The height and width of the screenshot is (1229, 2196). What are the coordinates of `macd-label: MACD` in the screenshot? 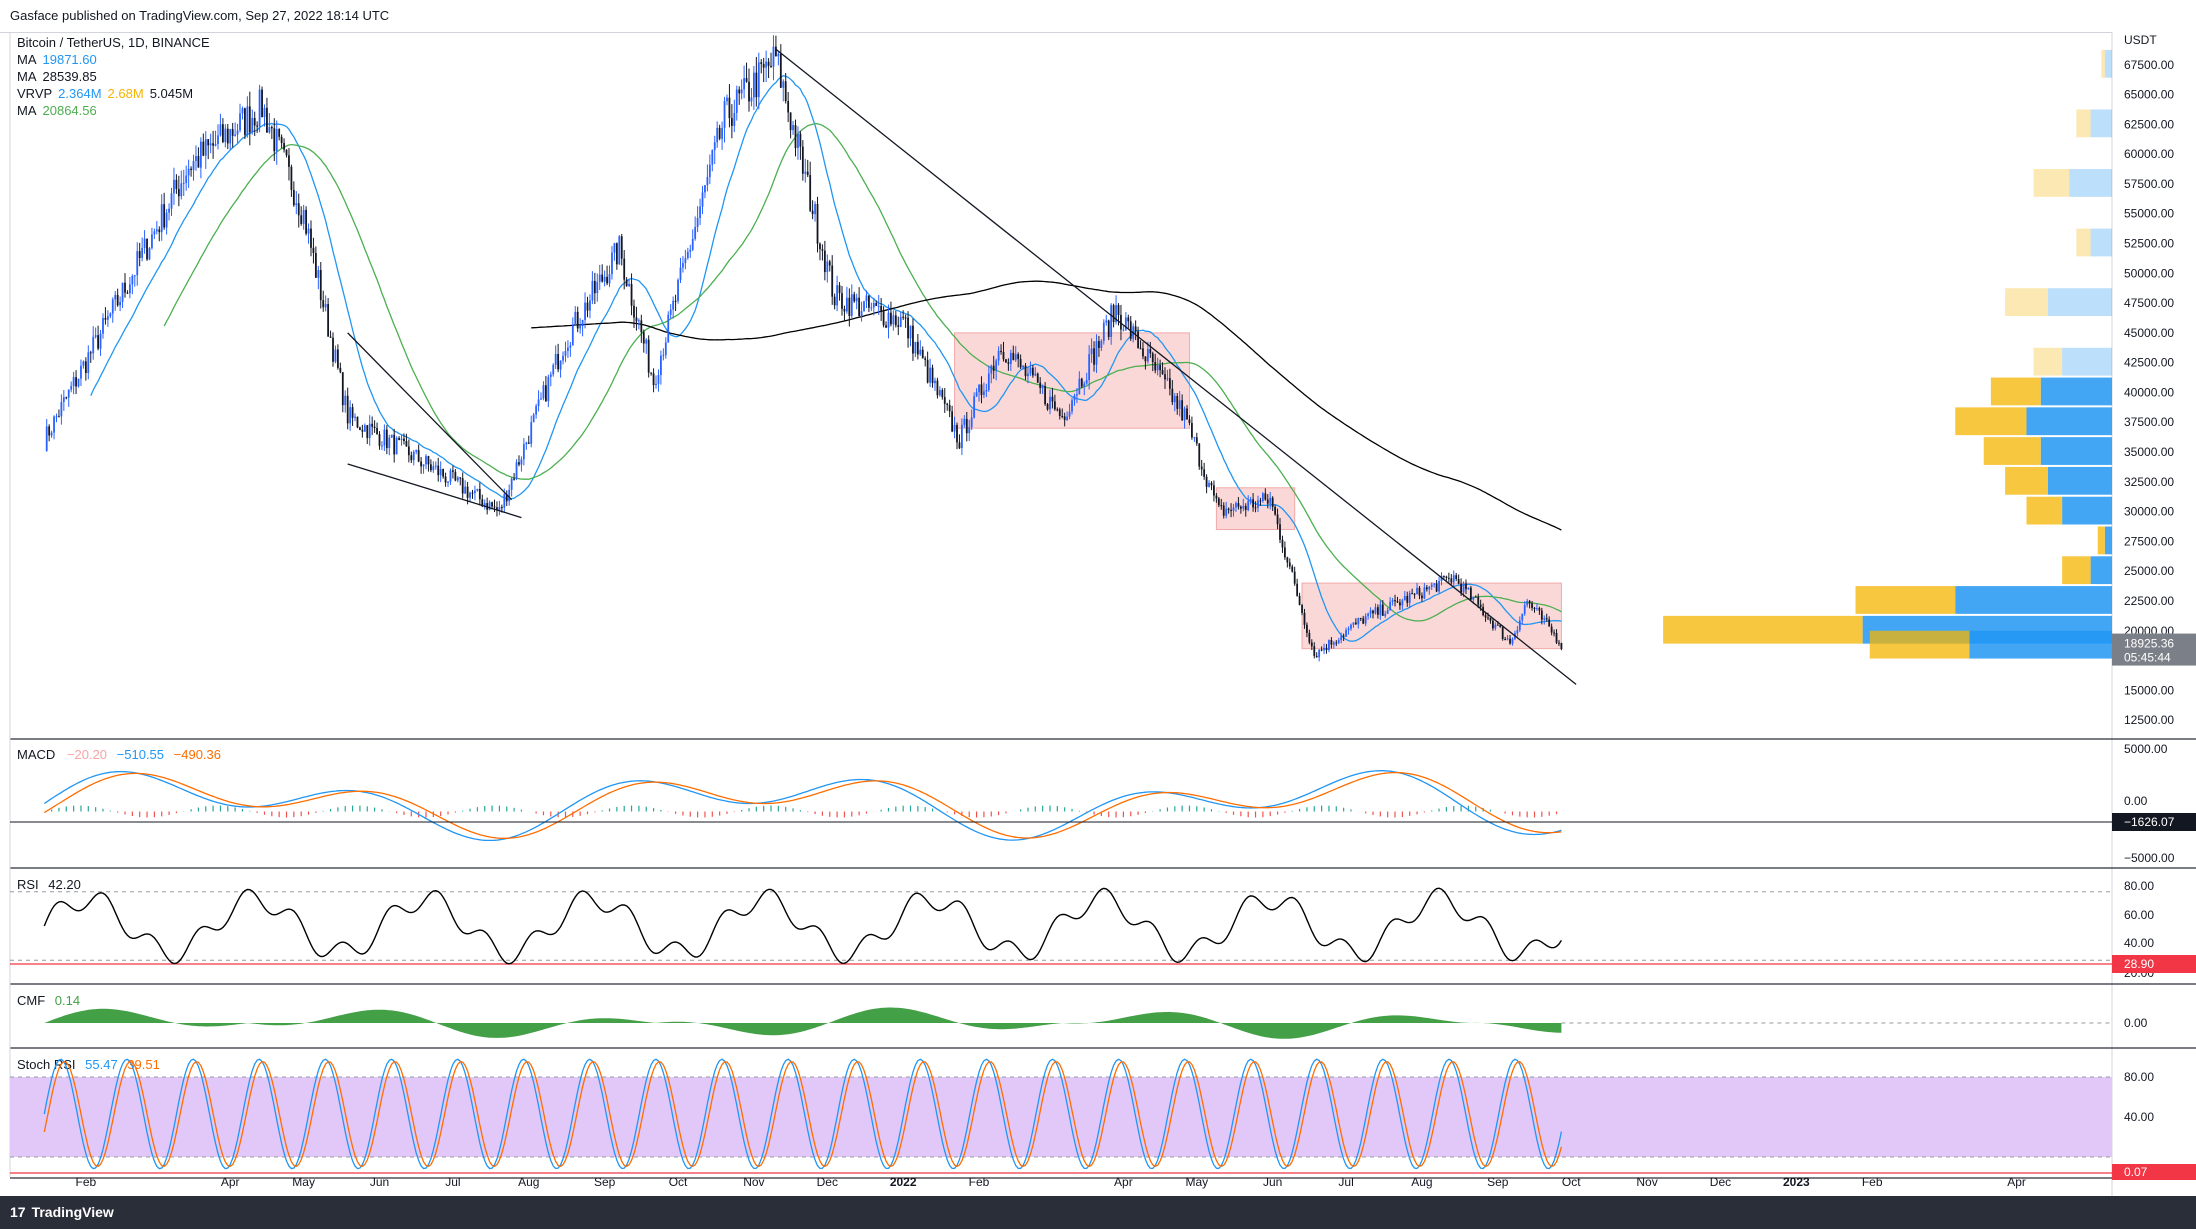 It's located at (36, 754).